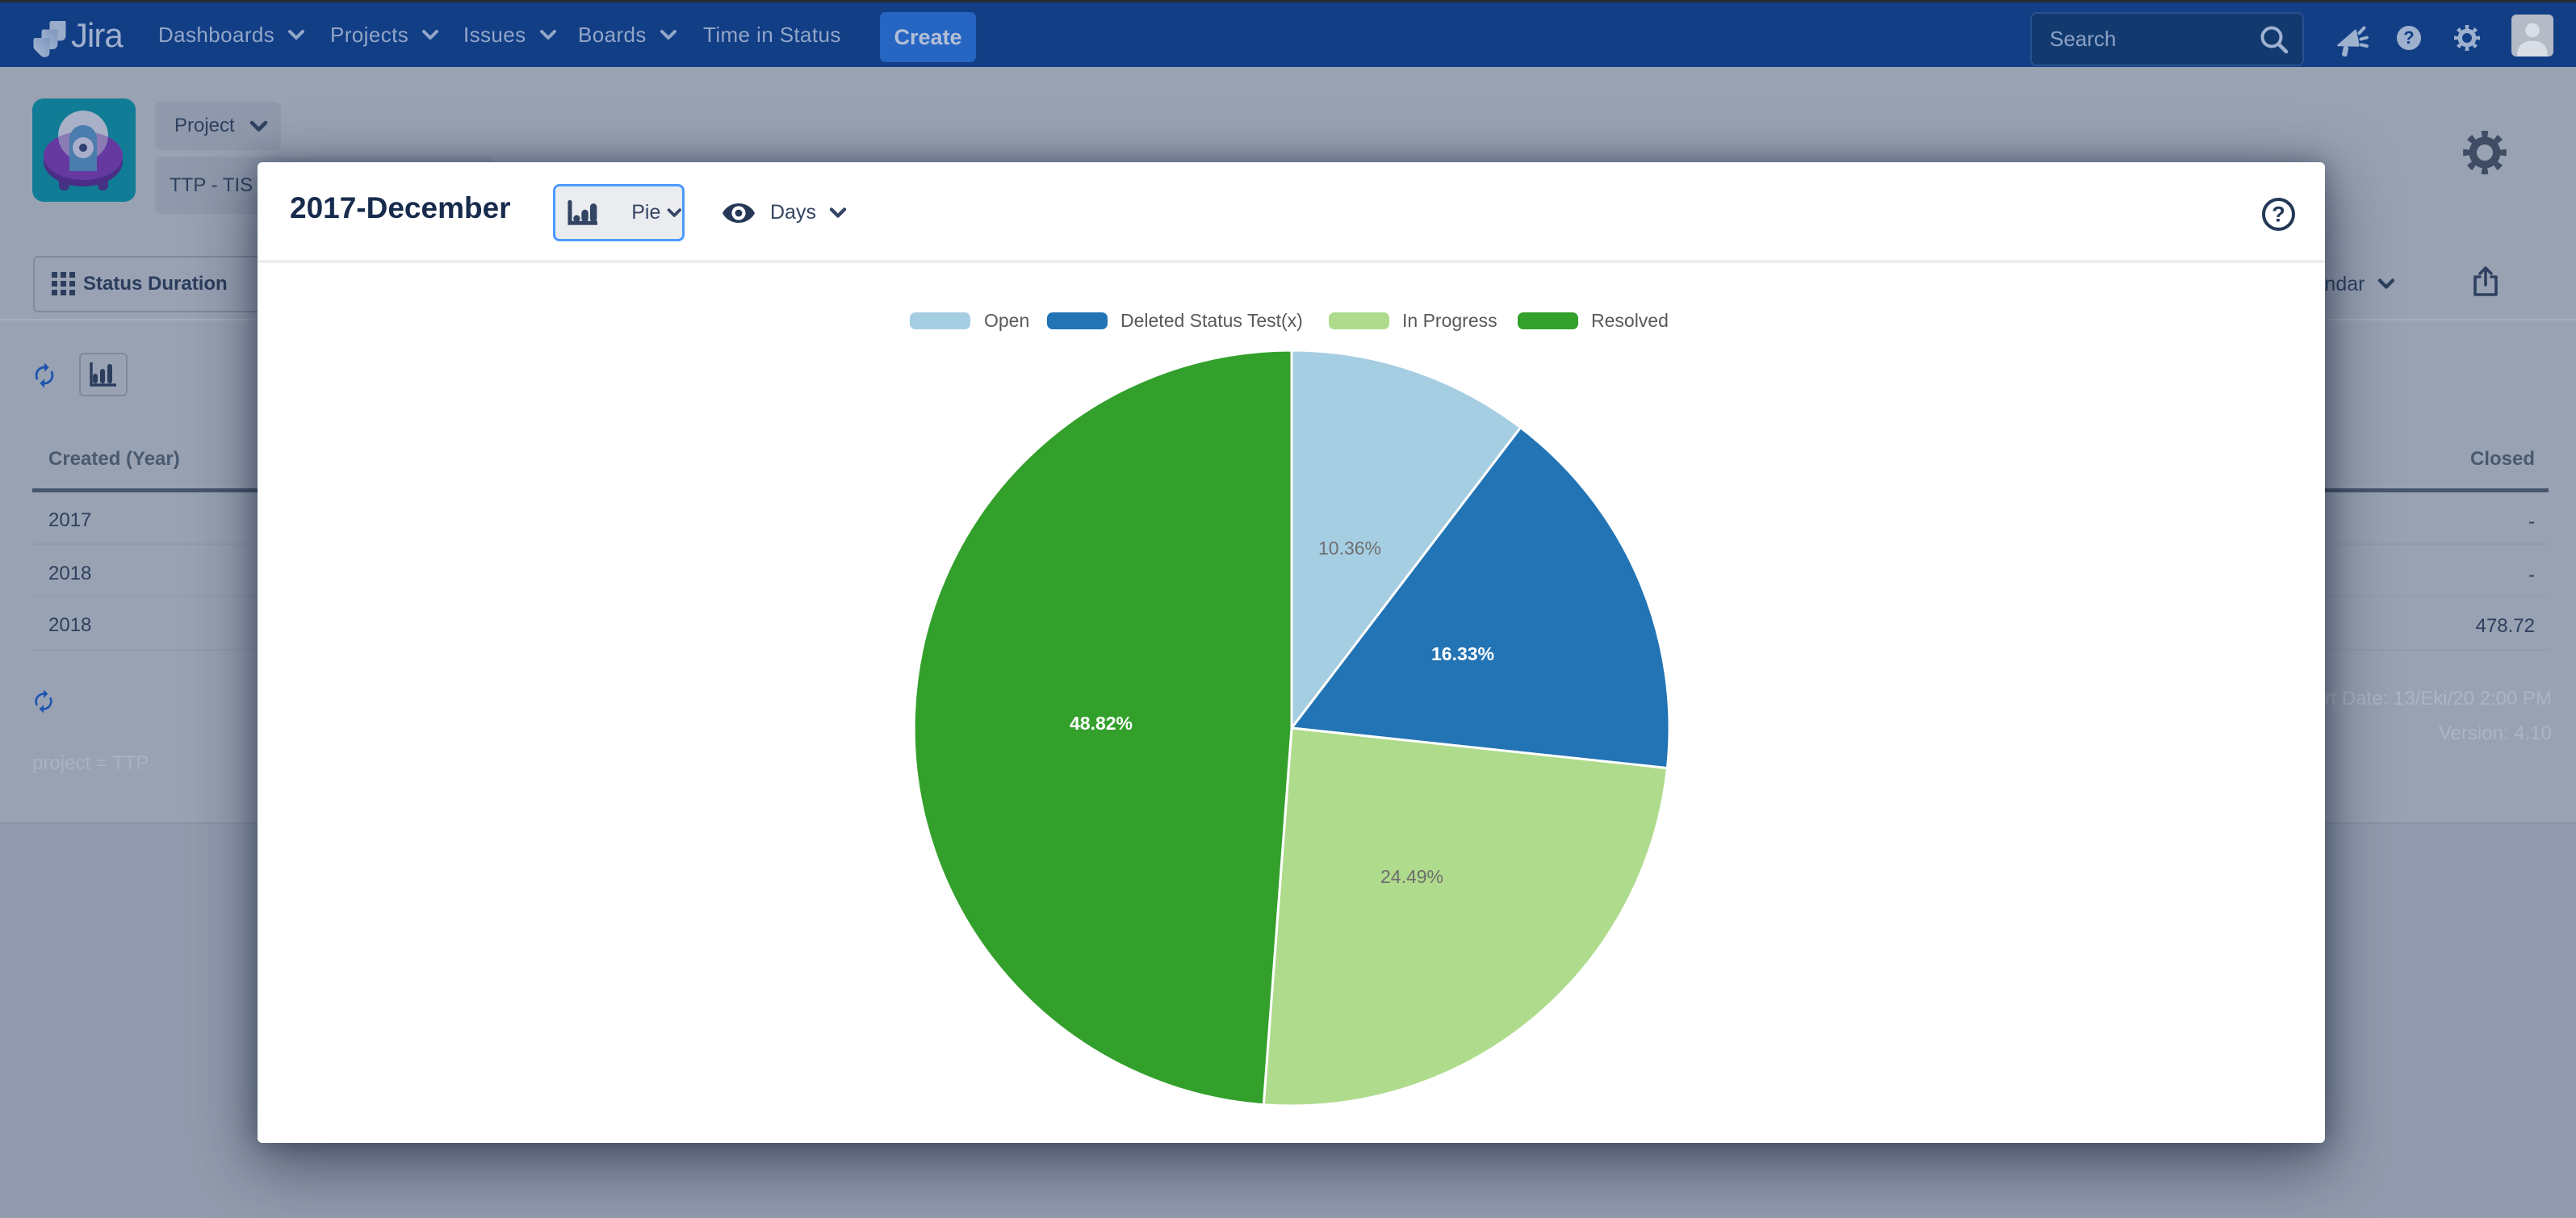 This screenshot has height=1218, width=2576. What do you see at coordinates (1412, 876) in the screenshot?
I see `svg-text: 24.49%` at bounding box center [1412, 876].